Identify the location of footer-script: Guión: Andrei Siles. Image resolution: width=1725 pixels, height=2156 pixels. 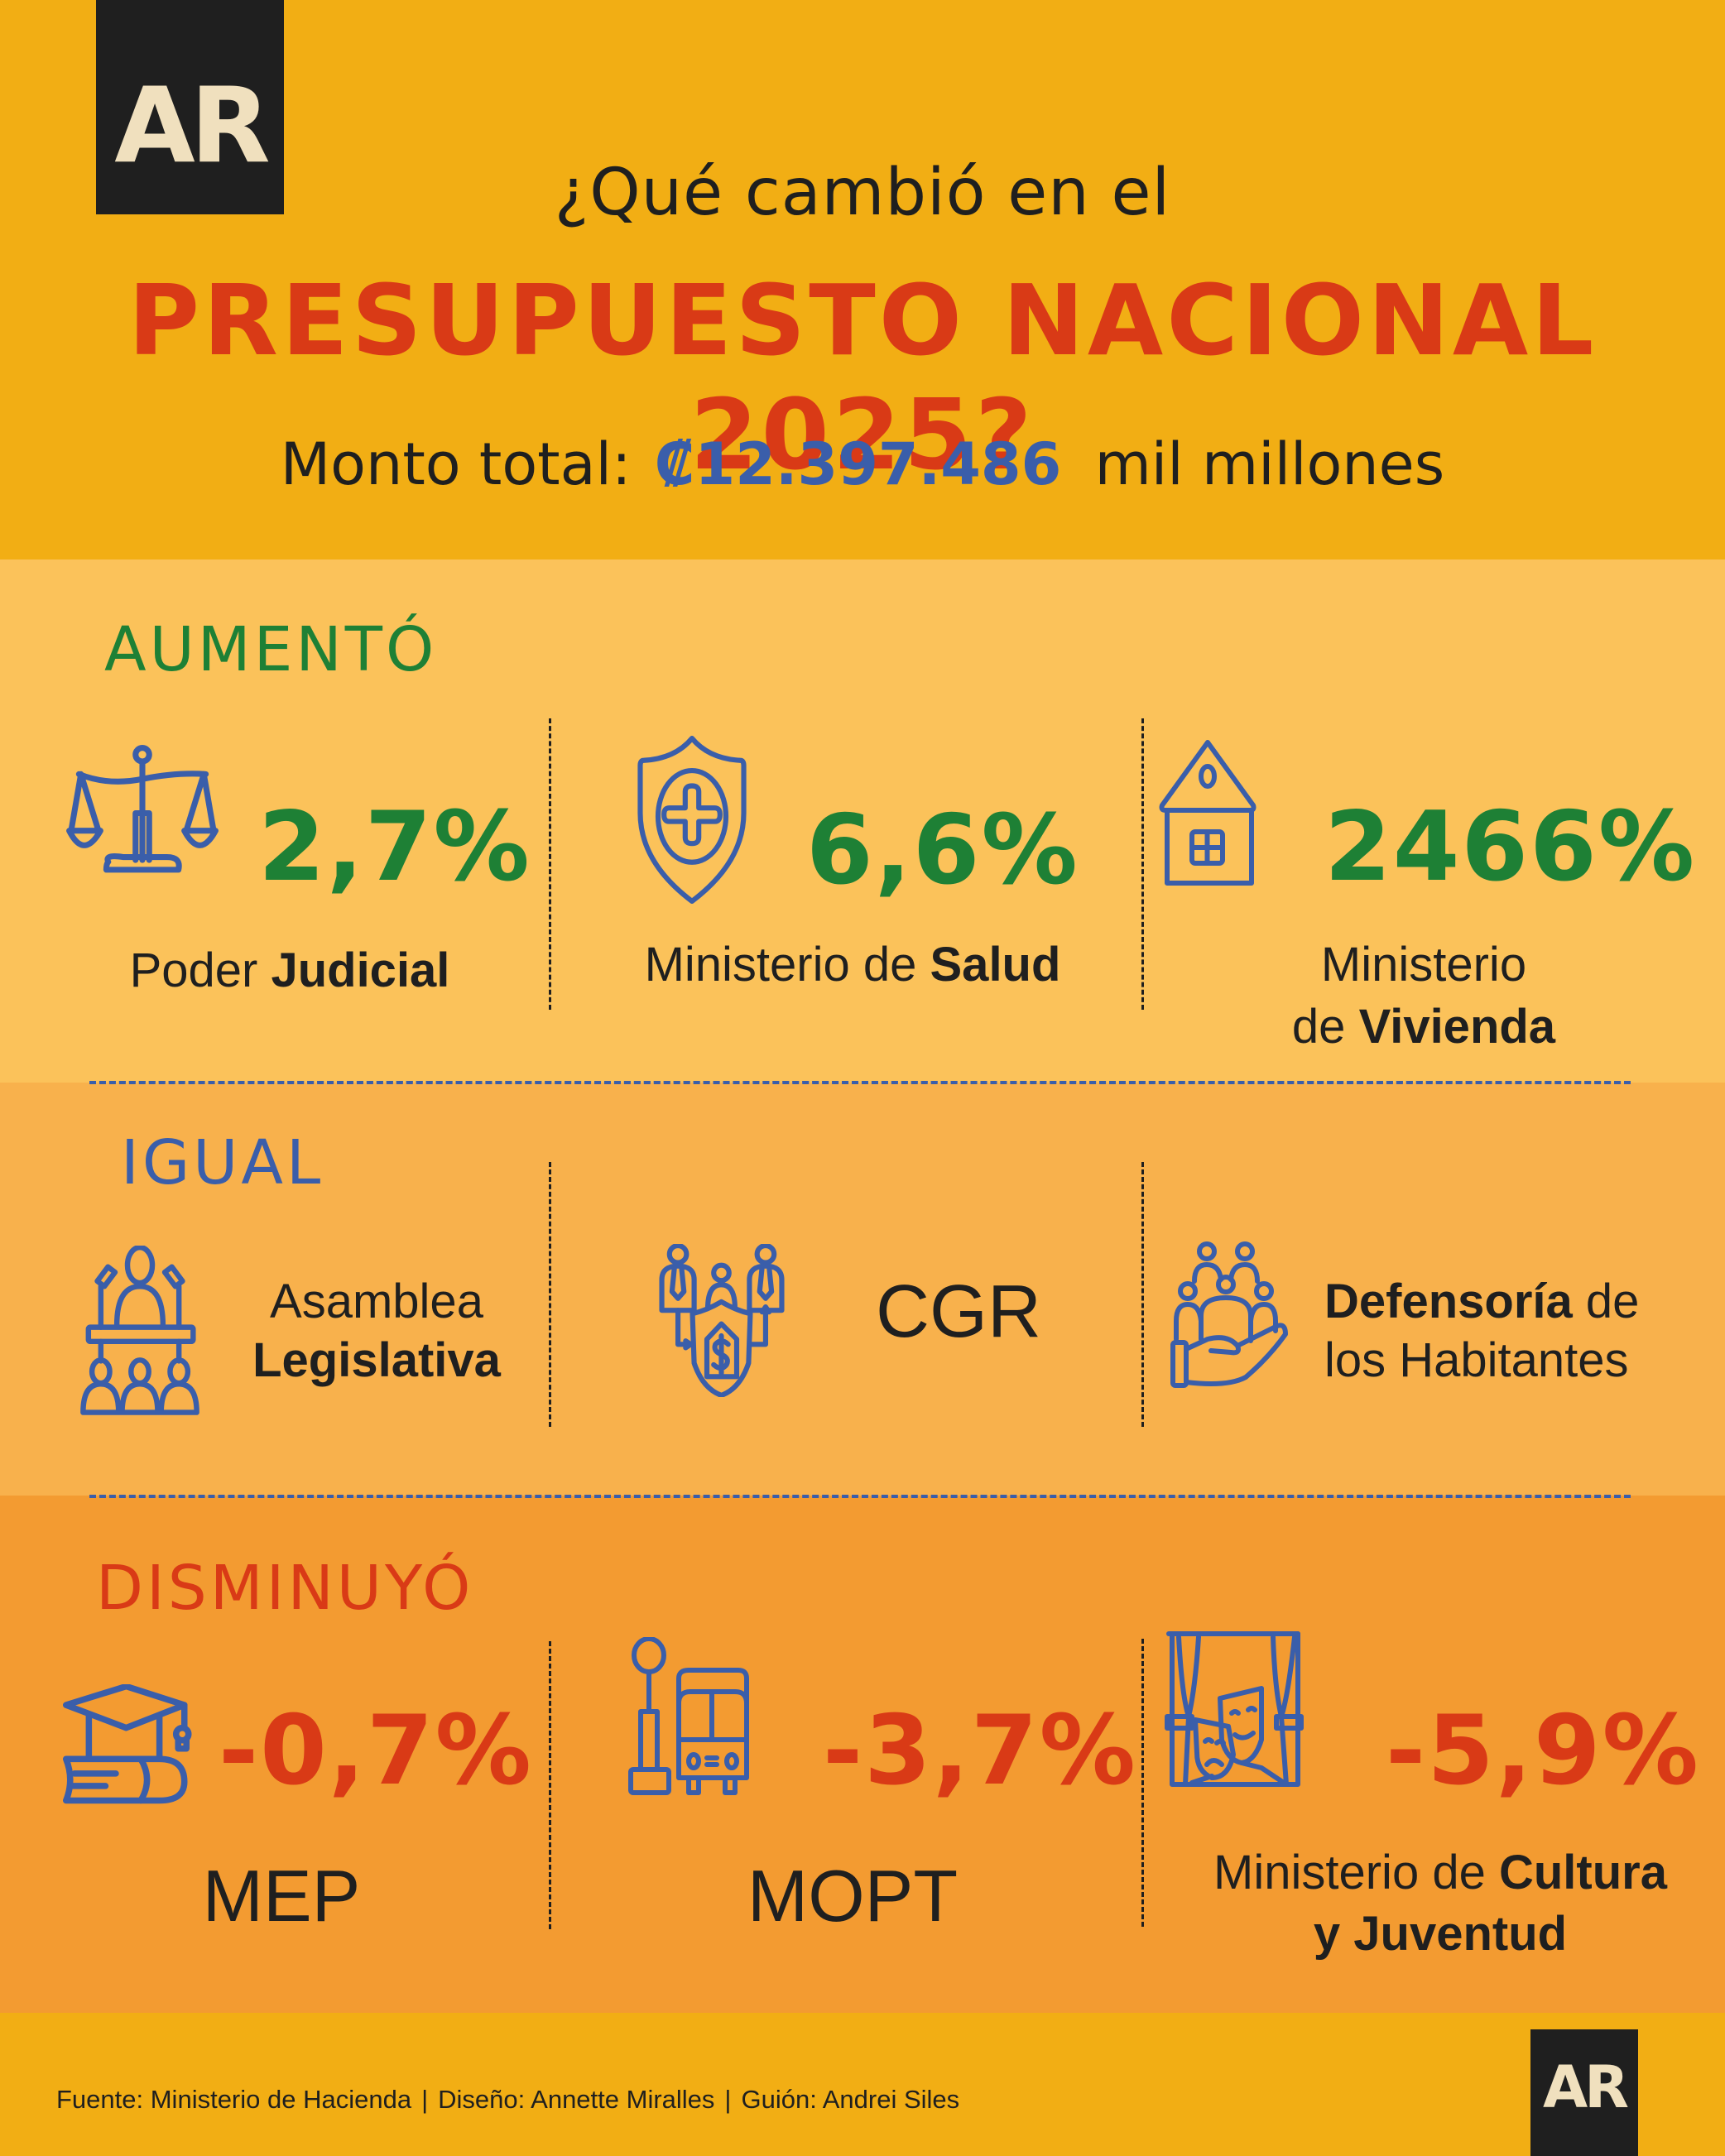
(851, 2099).